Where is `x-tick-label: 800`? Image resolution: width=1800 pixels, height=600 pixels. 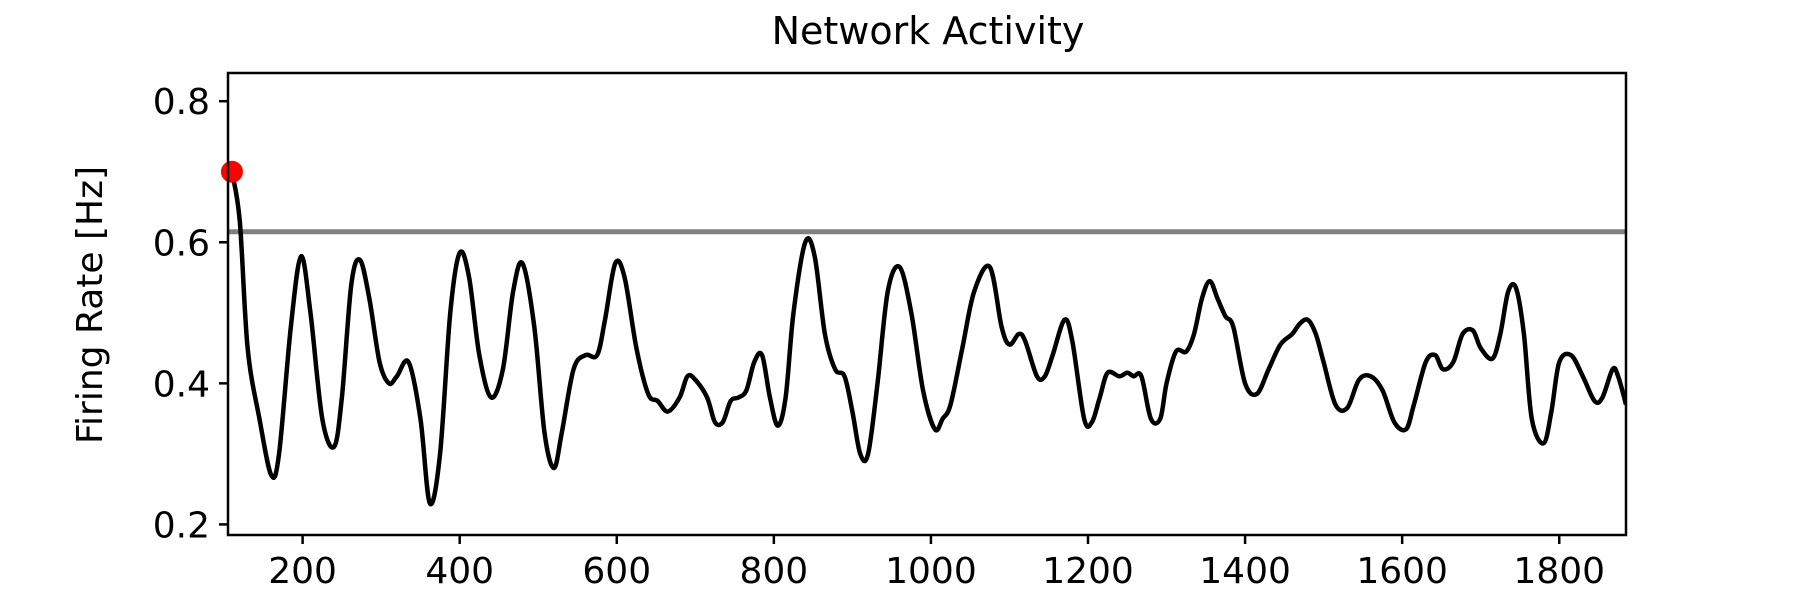 x-tick-label: 800 is located at coordinates (773, 571).